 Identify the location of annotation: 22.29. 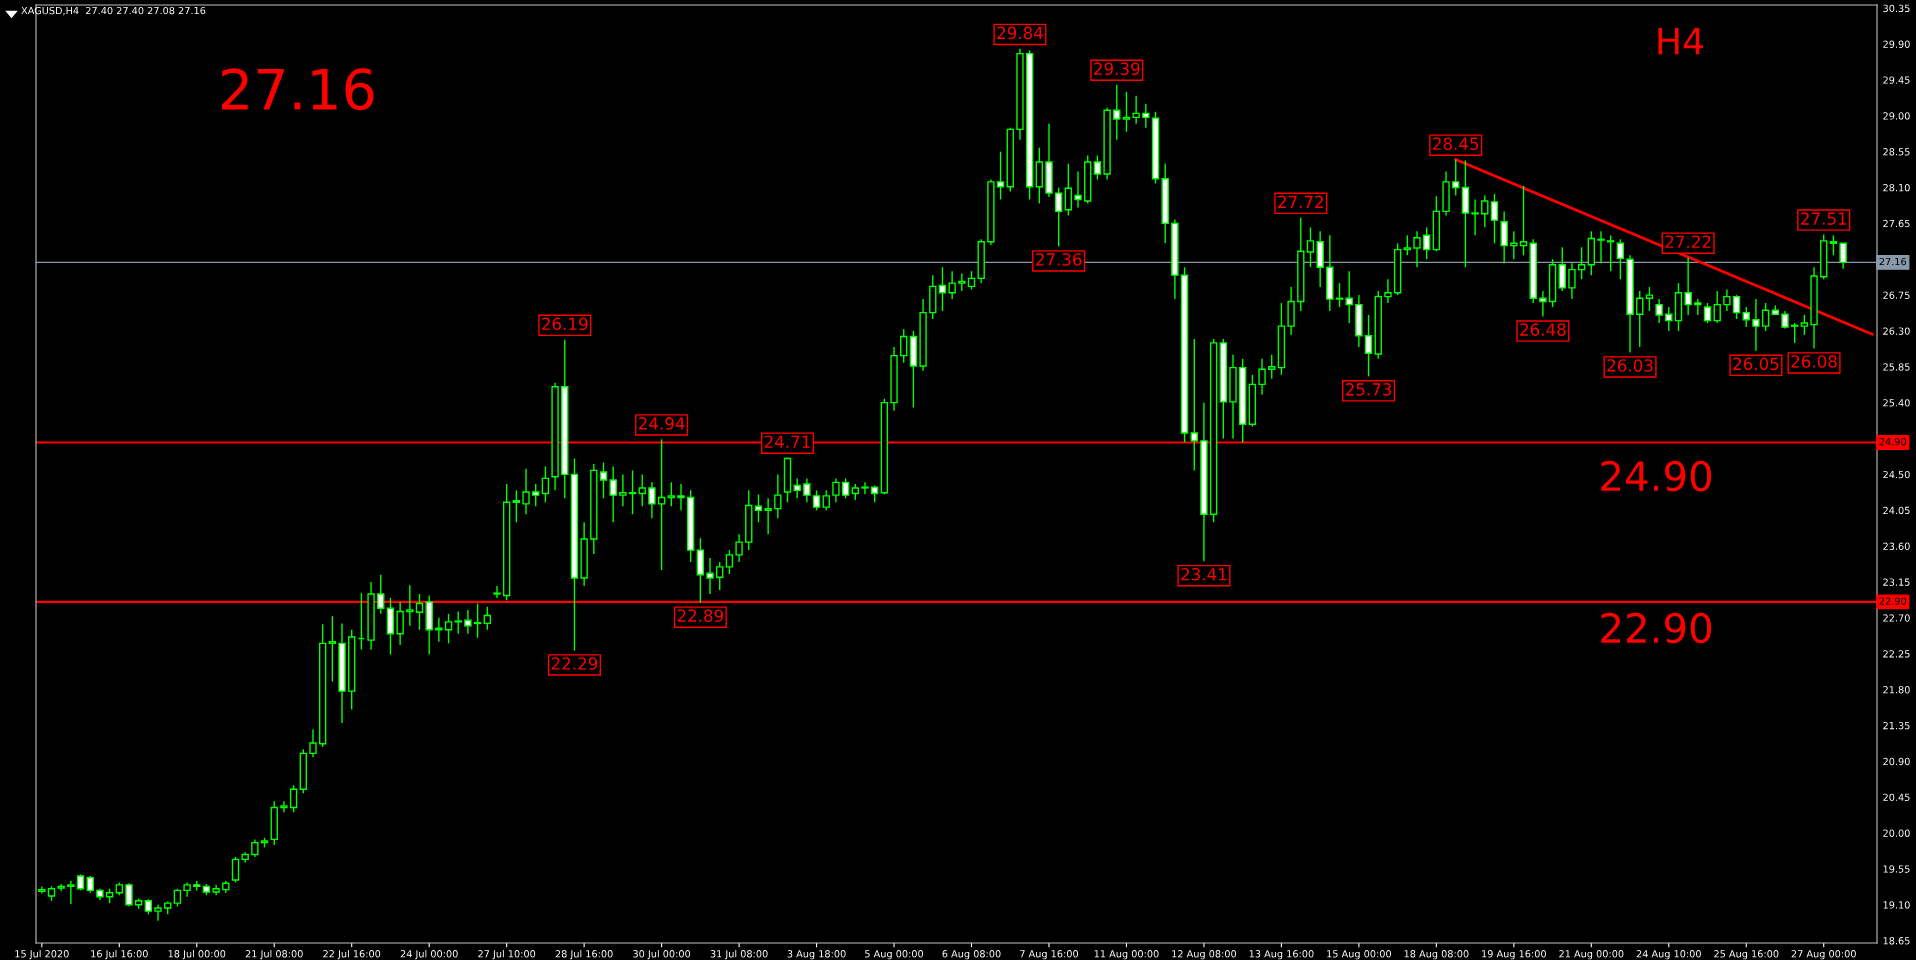
(574, 663).